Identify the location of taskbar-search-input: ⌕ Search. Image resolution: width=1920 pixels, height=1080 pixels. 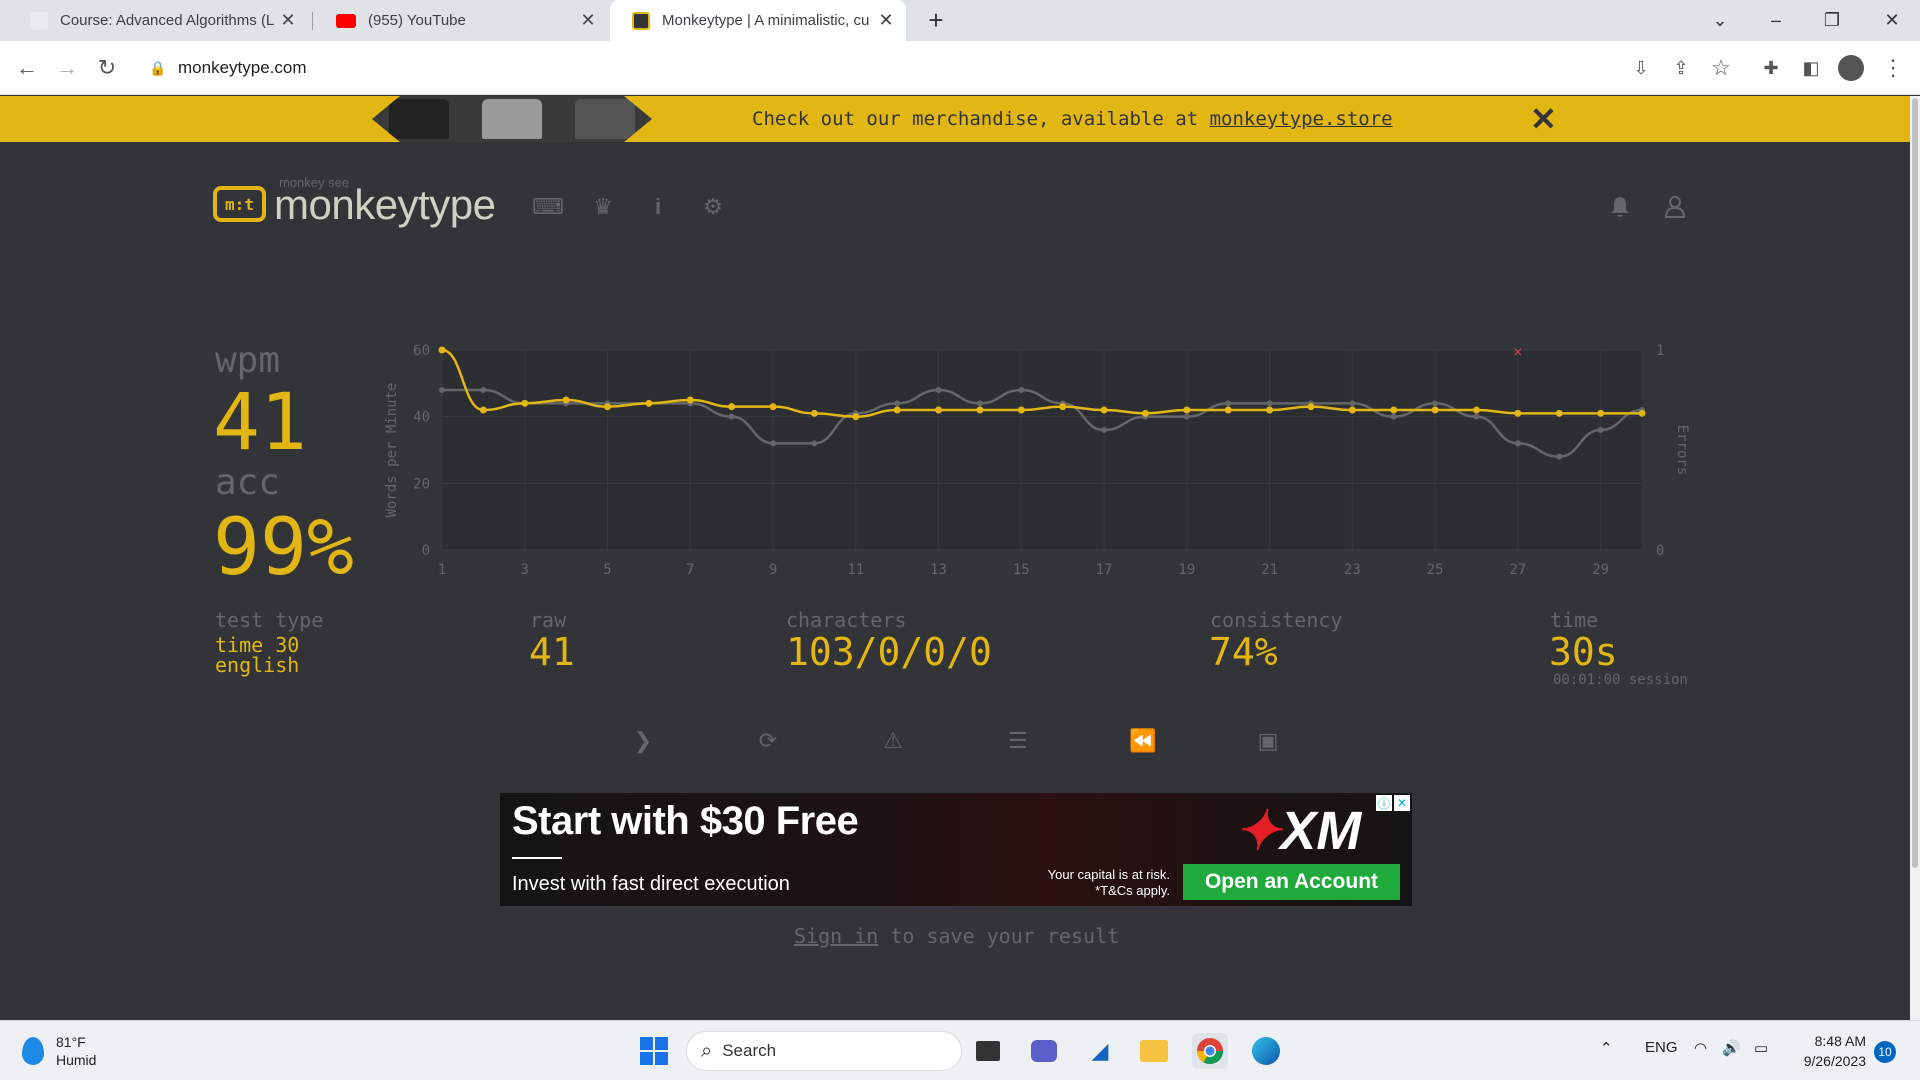
(824, 1051).